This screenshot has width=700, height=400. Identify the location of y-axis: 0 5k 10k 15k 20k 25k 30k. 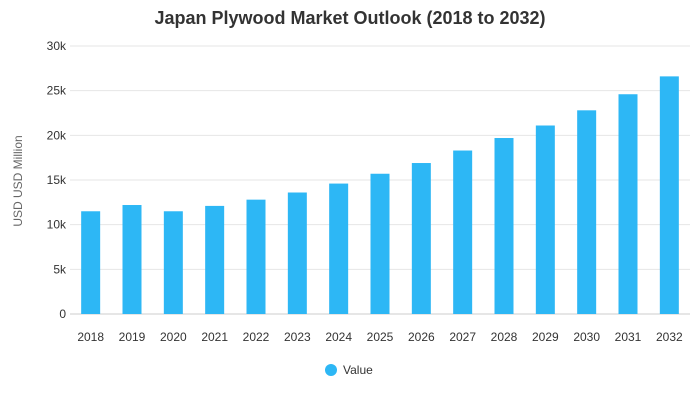
(57, 180).